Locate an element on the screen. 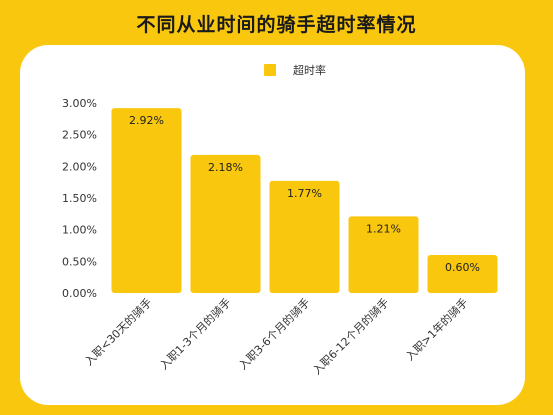 The width and height of the screenshot is (553, 415). bar-value-label: 2.18% is located at coordinates (225, 167).